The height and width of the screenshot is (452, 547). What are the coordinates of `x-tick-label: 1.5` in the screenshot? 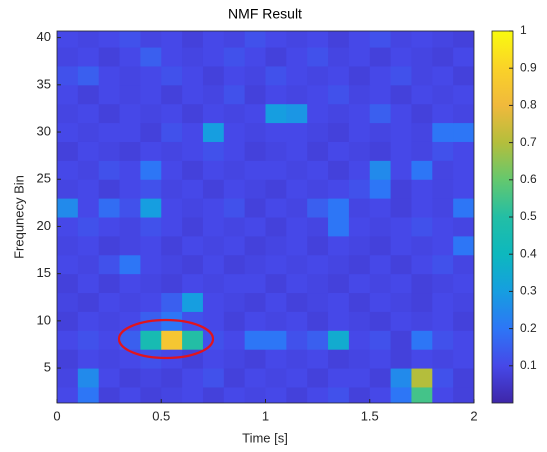 It's located at (370, 415).